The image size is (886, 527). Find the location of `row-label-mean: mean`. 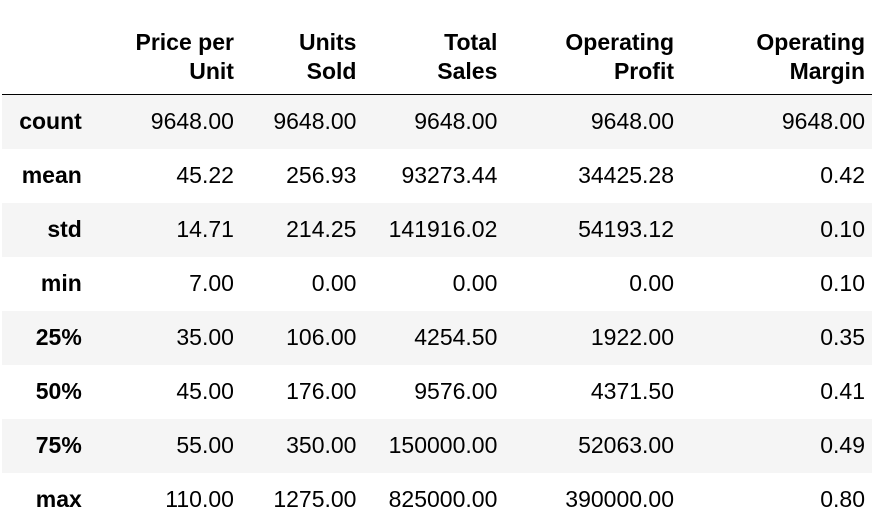

row-label-mean: mean is located at coordinates (51, 175).